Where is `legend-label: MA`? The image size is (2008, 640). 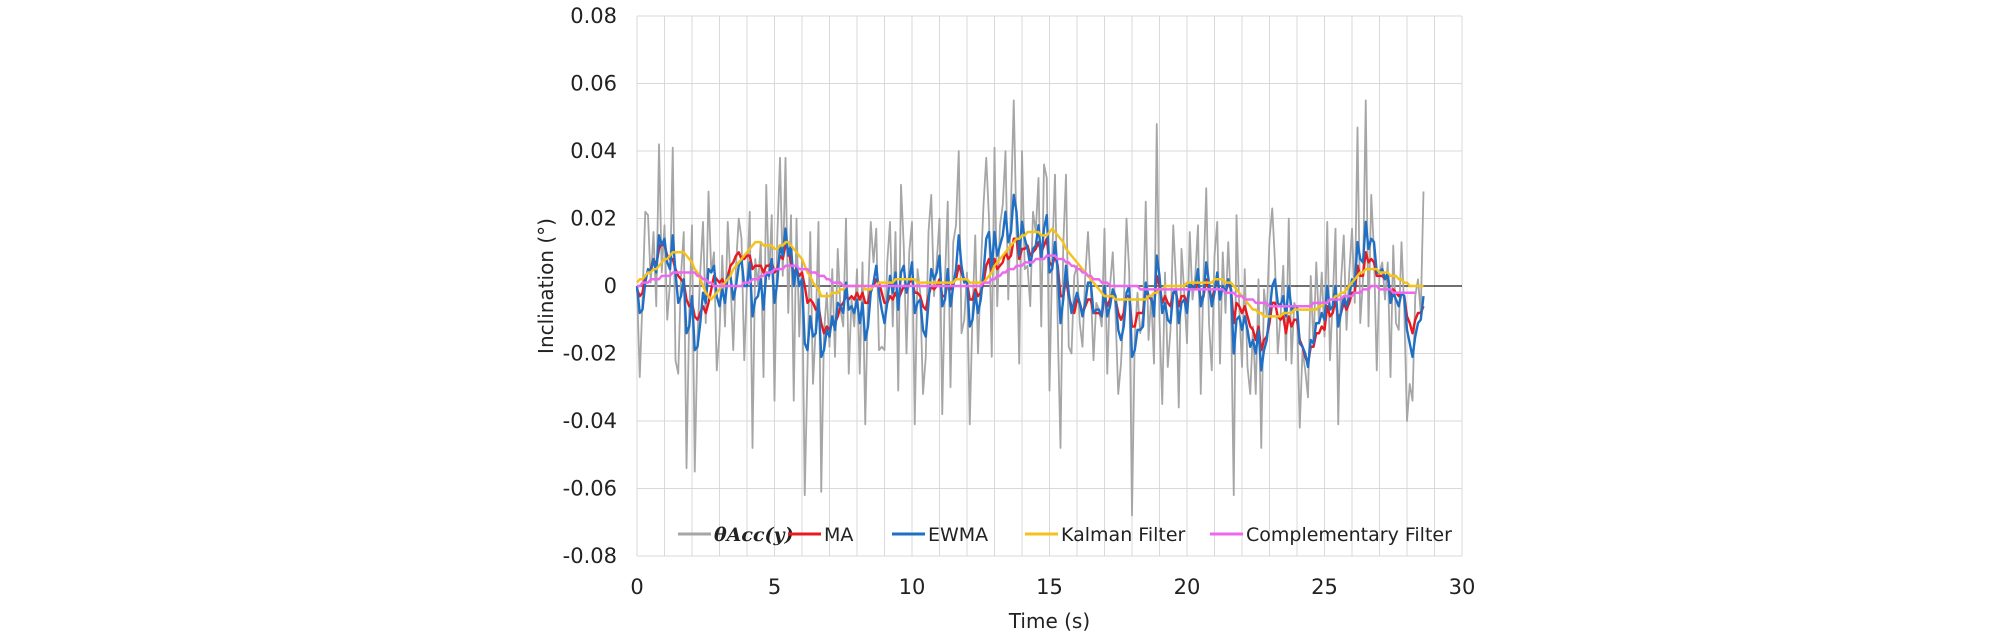 legend-label: MA is located at coordinates (838, 535).